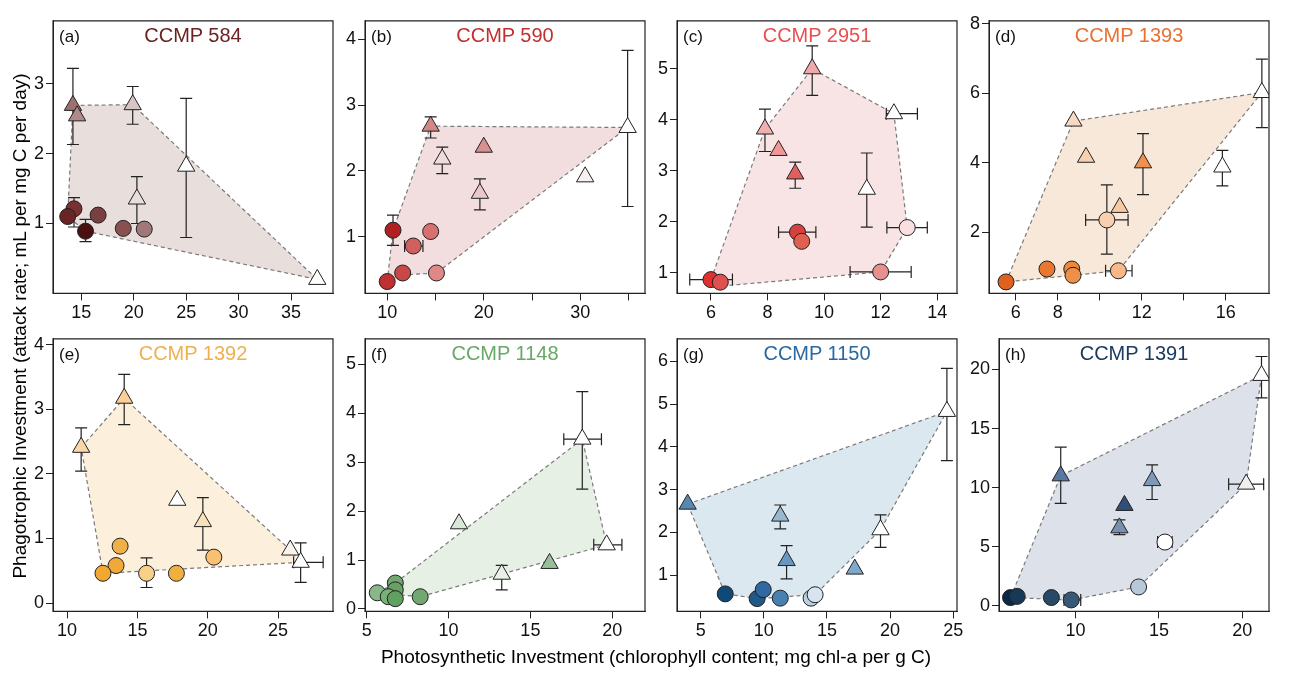 The image size is (1290, 685). Describe the element at coordinates (880, 312) in the screenshot. I see `x-tick-label: 12` at that location.